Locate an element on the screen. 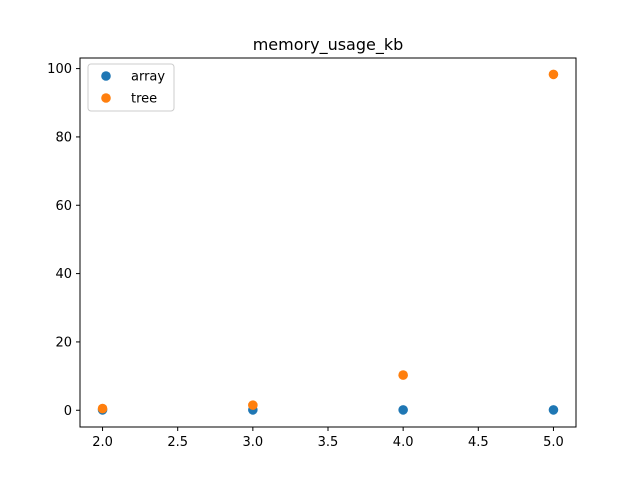 The height and width of the screenshot is (480, 640). legend: array tree is located at coordinates (131, 87).